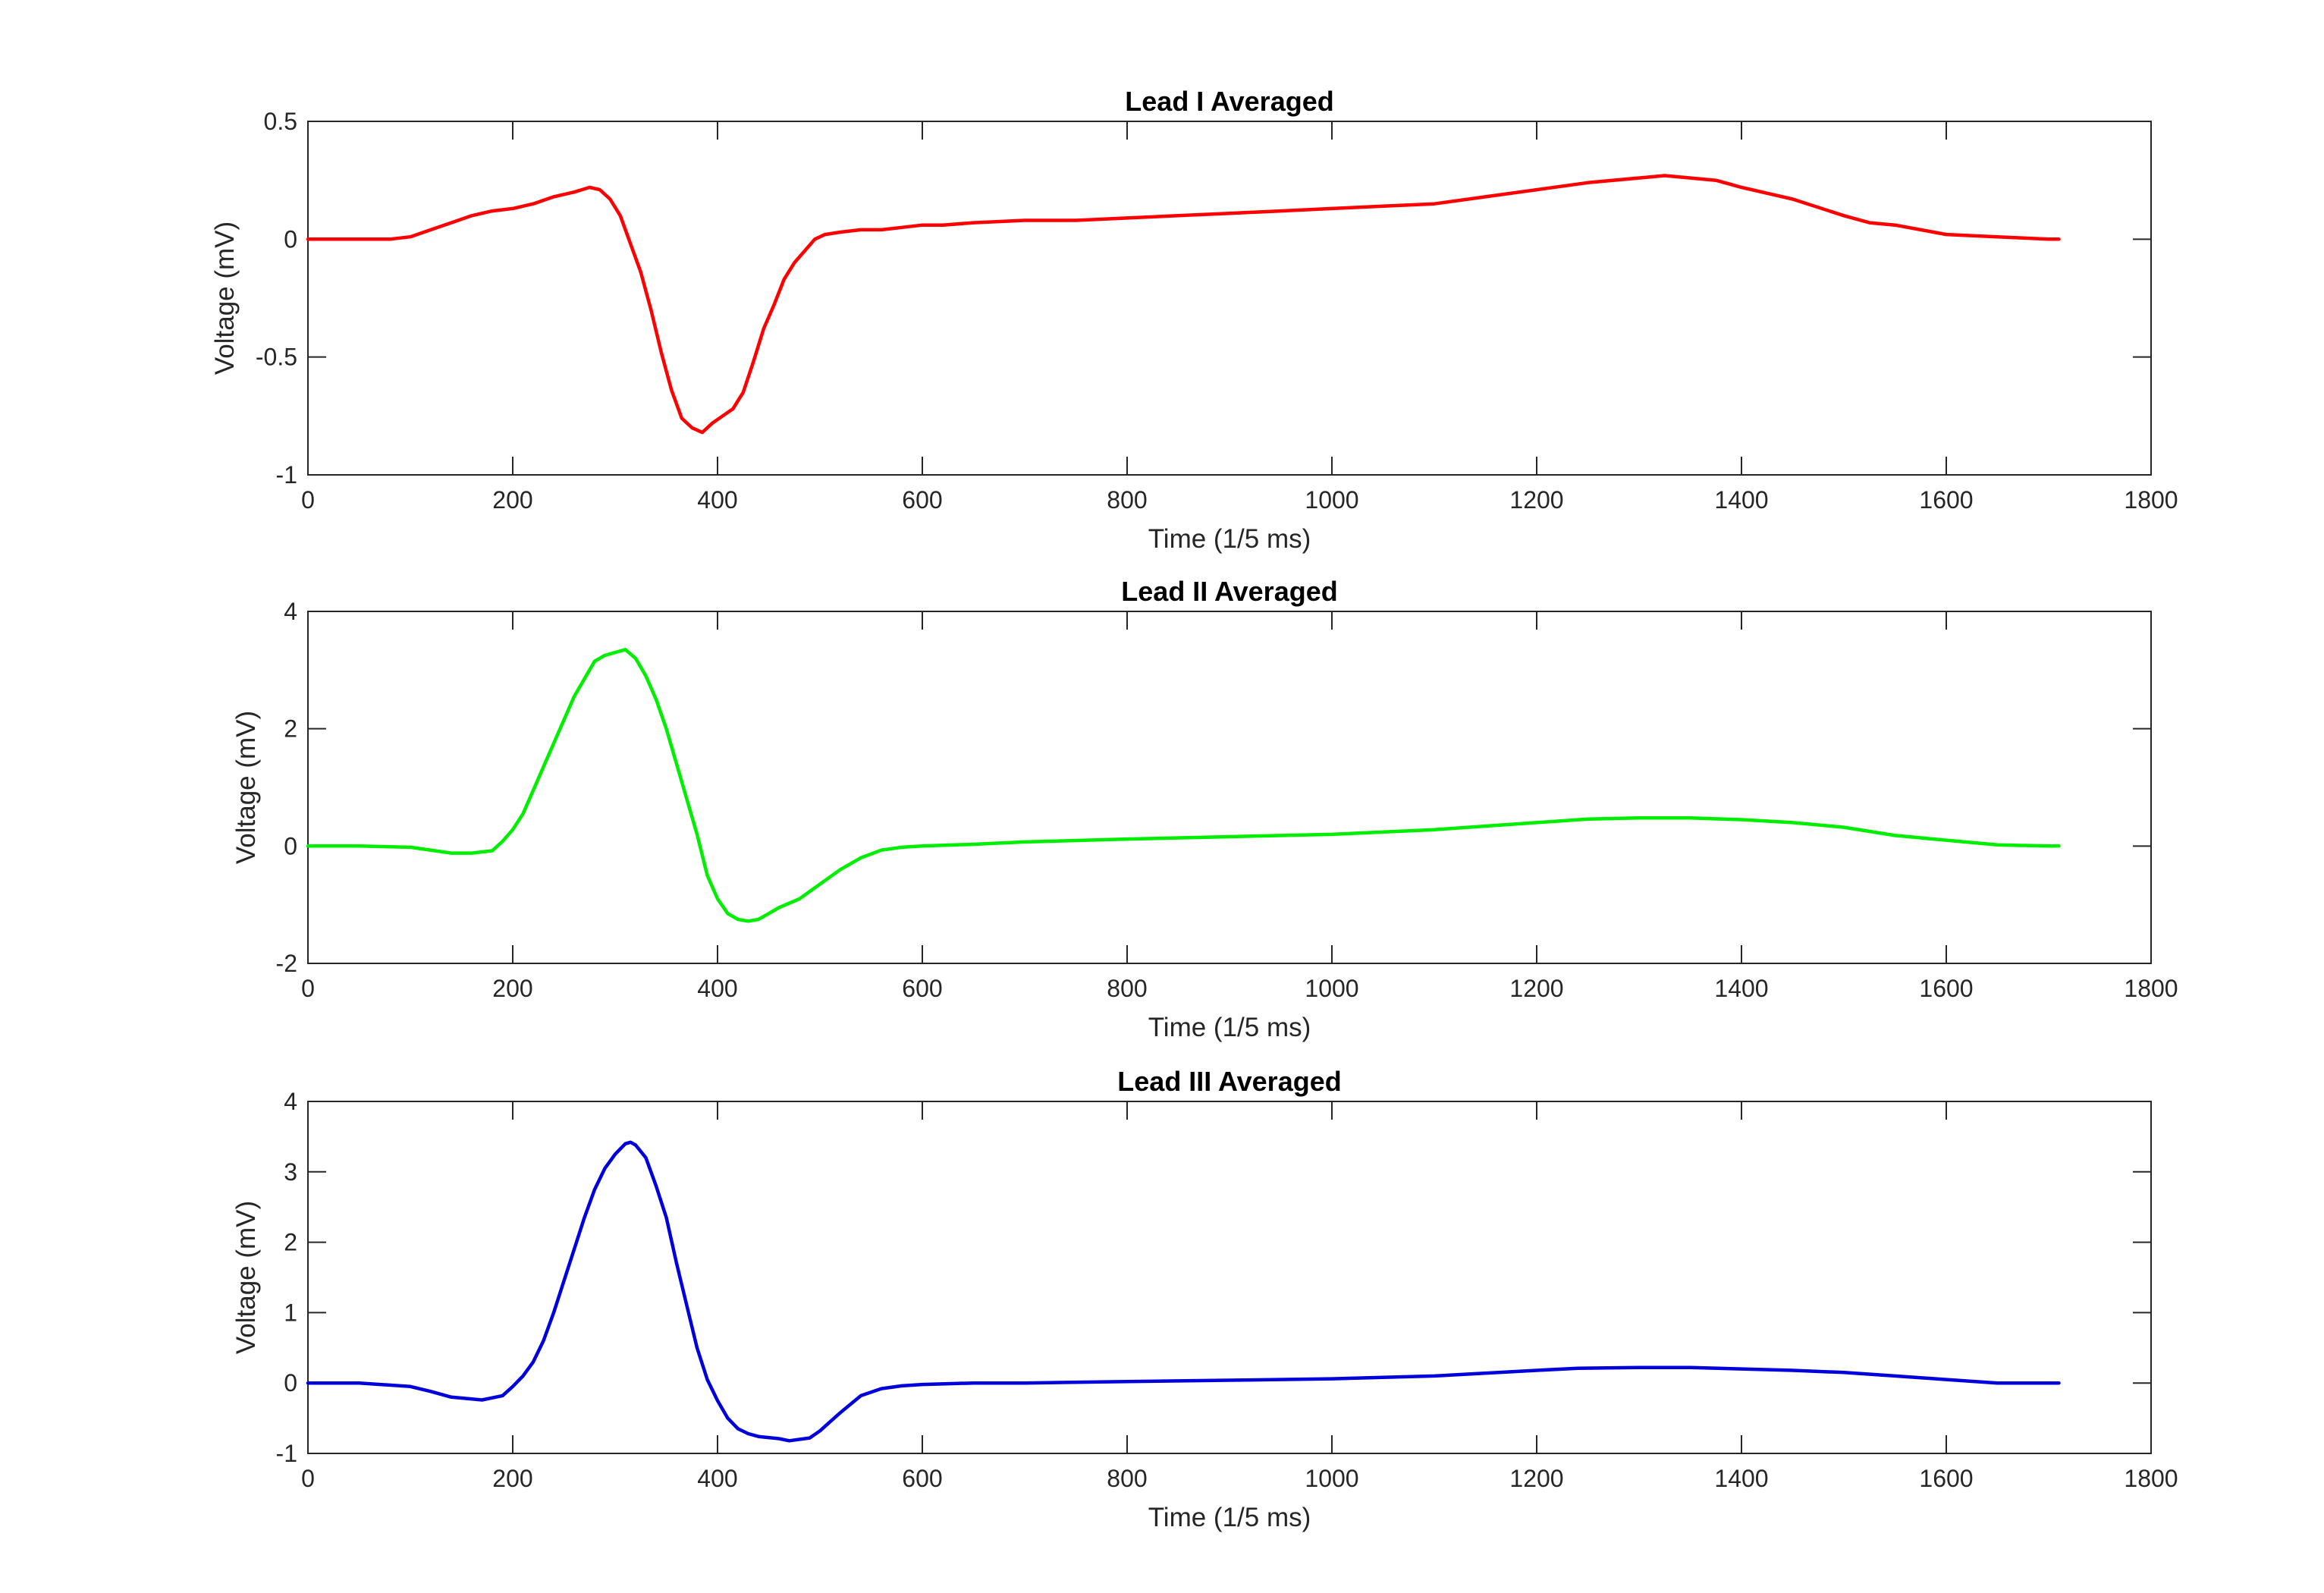 This screenshot has width=2324, height=1593. What do you see at coordinates (280, 121) in the screenshot?
I see `y-tick-label: 0.5` at bounding box center [280, 121].